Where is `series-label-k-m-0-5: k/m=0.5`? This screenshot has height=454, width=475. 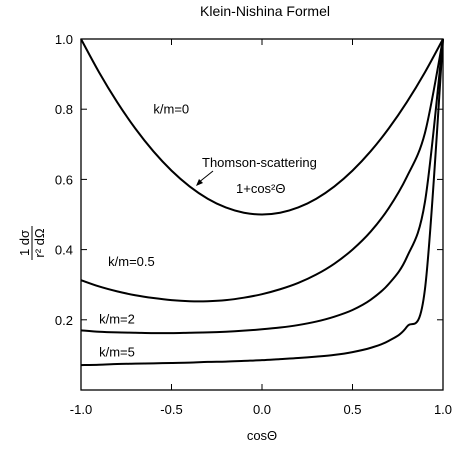
series-label-k-m-0-5: k/m=0.5 is located at coordinates (131, 261).